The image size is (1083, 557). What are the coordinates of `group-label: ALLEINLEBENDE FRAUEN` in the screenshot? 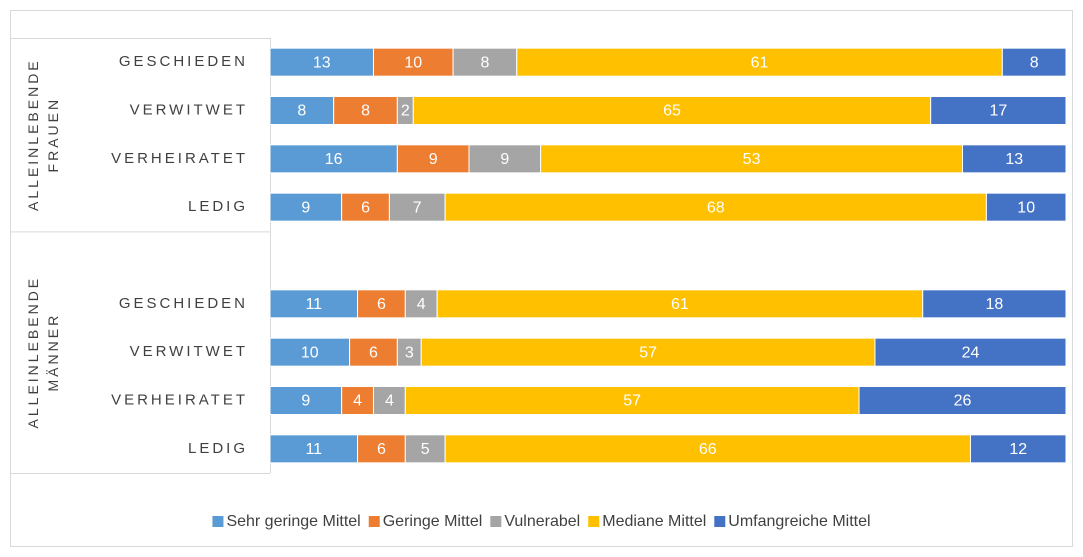 It's located at (43, 134).